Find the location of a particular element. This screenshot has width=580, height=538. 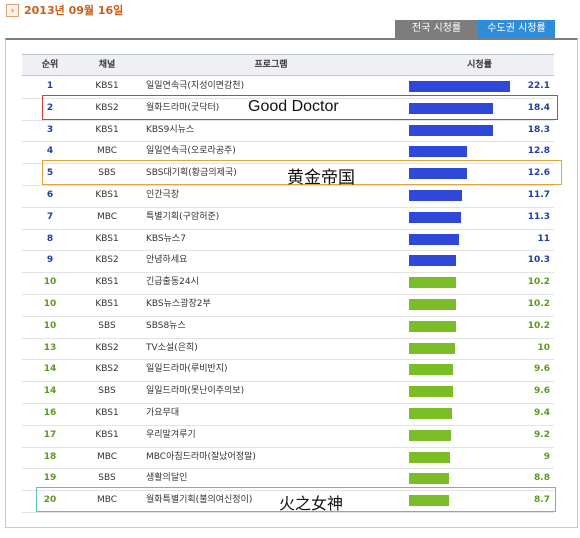

table-row: 14 KBS2 일일드라마(루비반지) 9.6 is located at coordinates (288, 371).